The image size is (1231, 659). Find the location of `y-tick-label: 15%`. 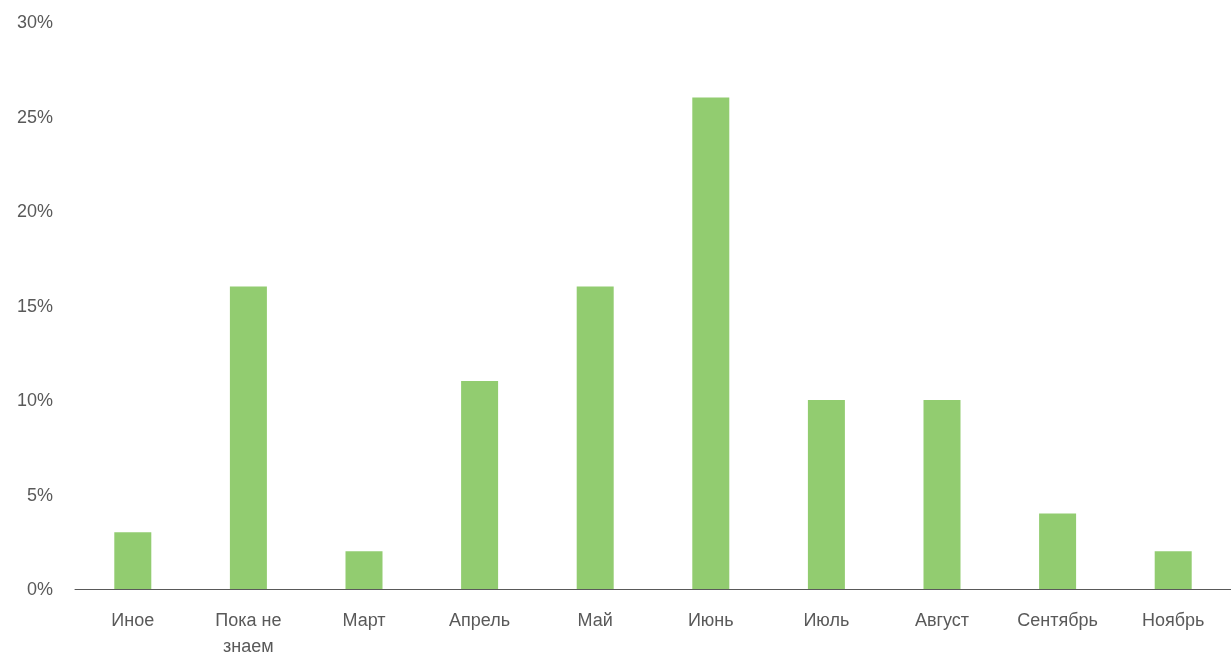

y-tick-label: 15% is located at coordinates (34, 305).